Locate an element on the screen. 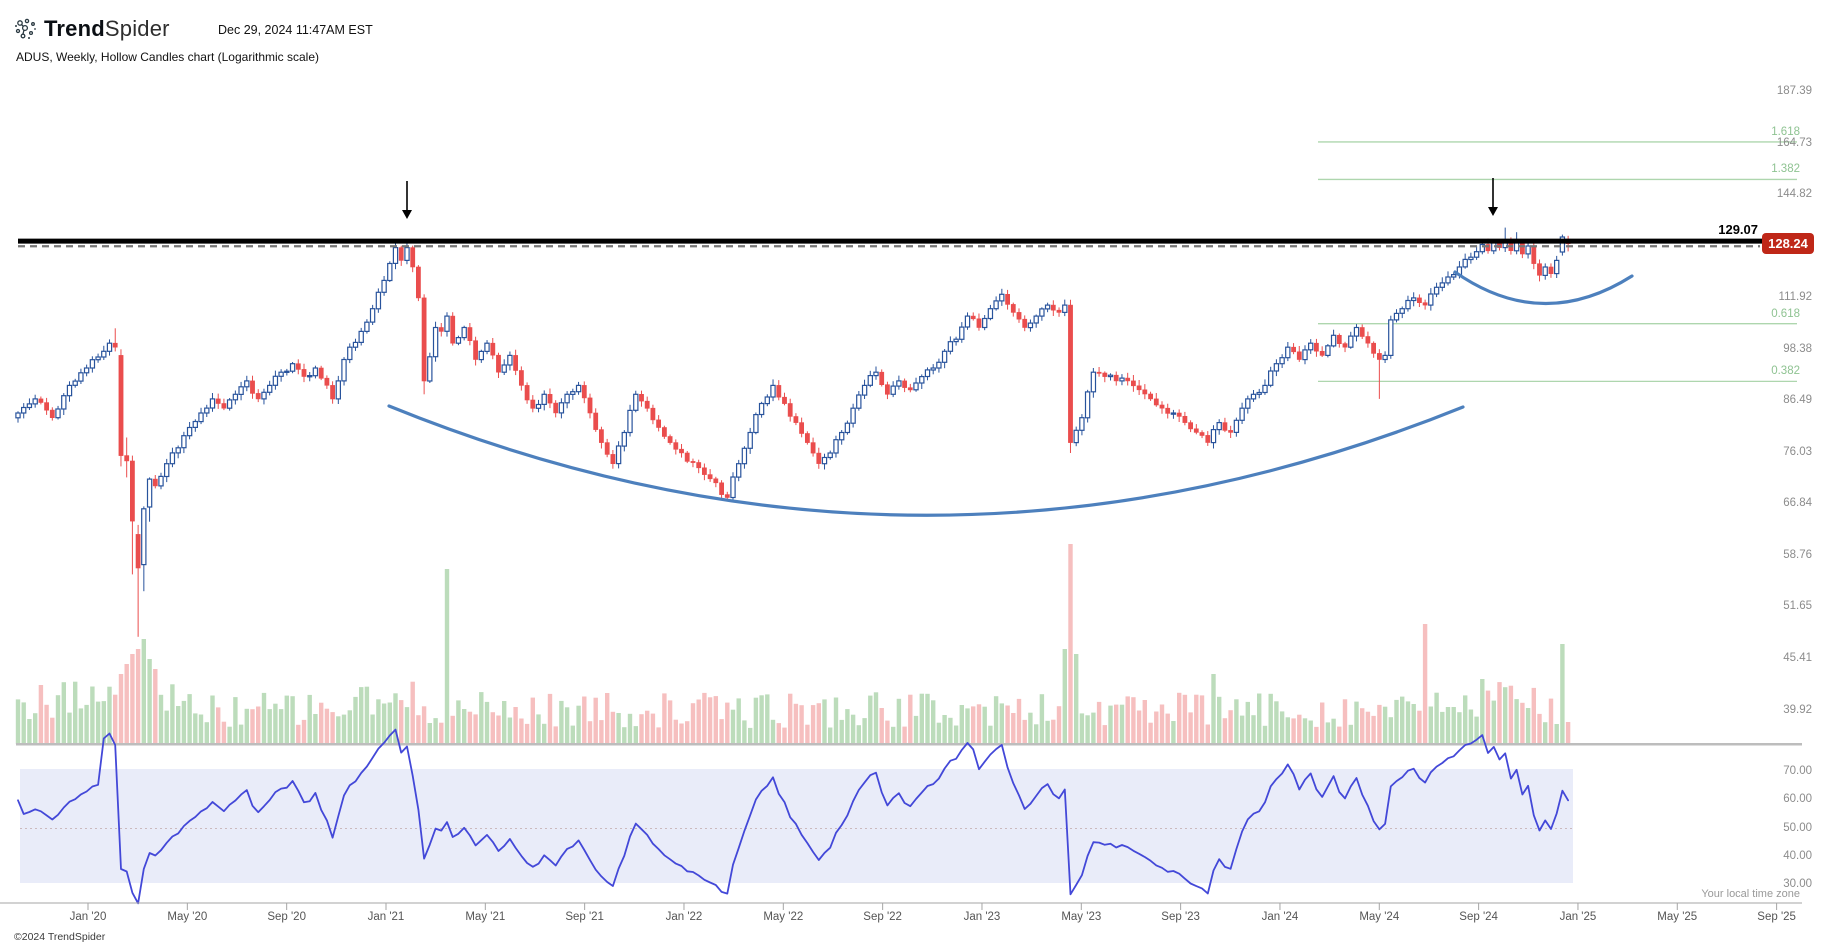 Image resolution: width=1834 pixels, height=949 pixels. date-axis-label: Jan '20 is located at coordinates (88, 917).